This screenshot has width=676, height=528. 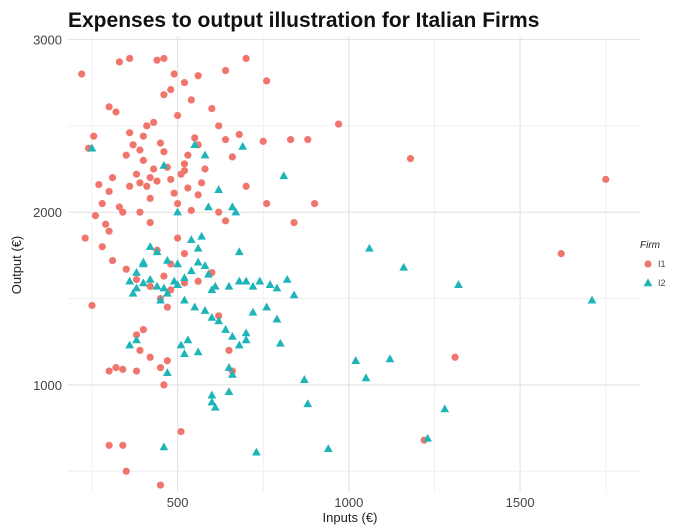 What do you see at coordinates (650, 245) in the screenshot?
I see `legend-title: Firm` at bounding box center [650, 245].